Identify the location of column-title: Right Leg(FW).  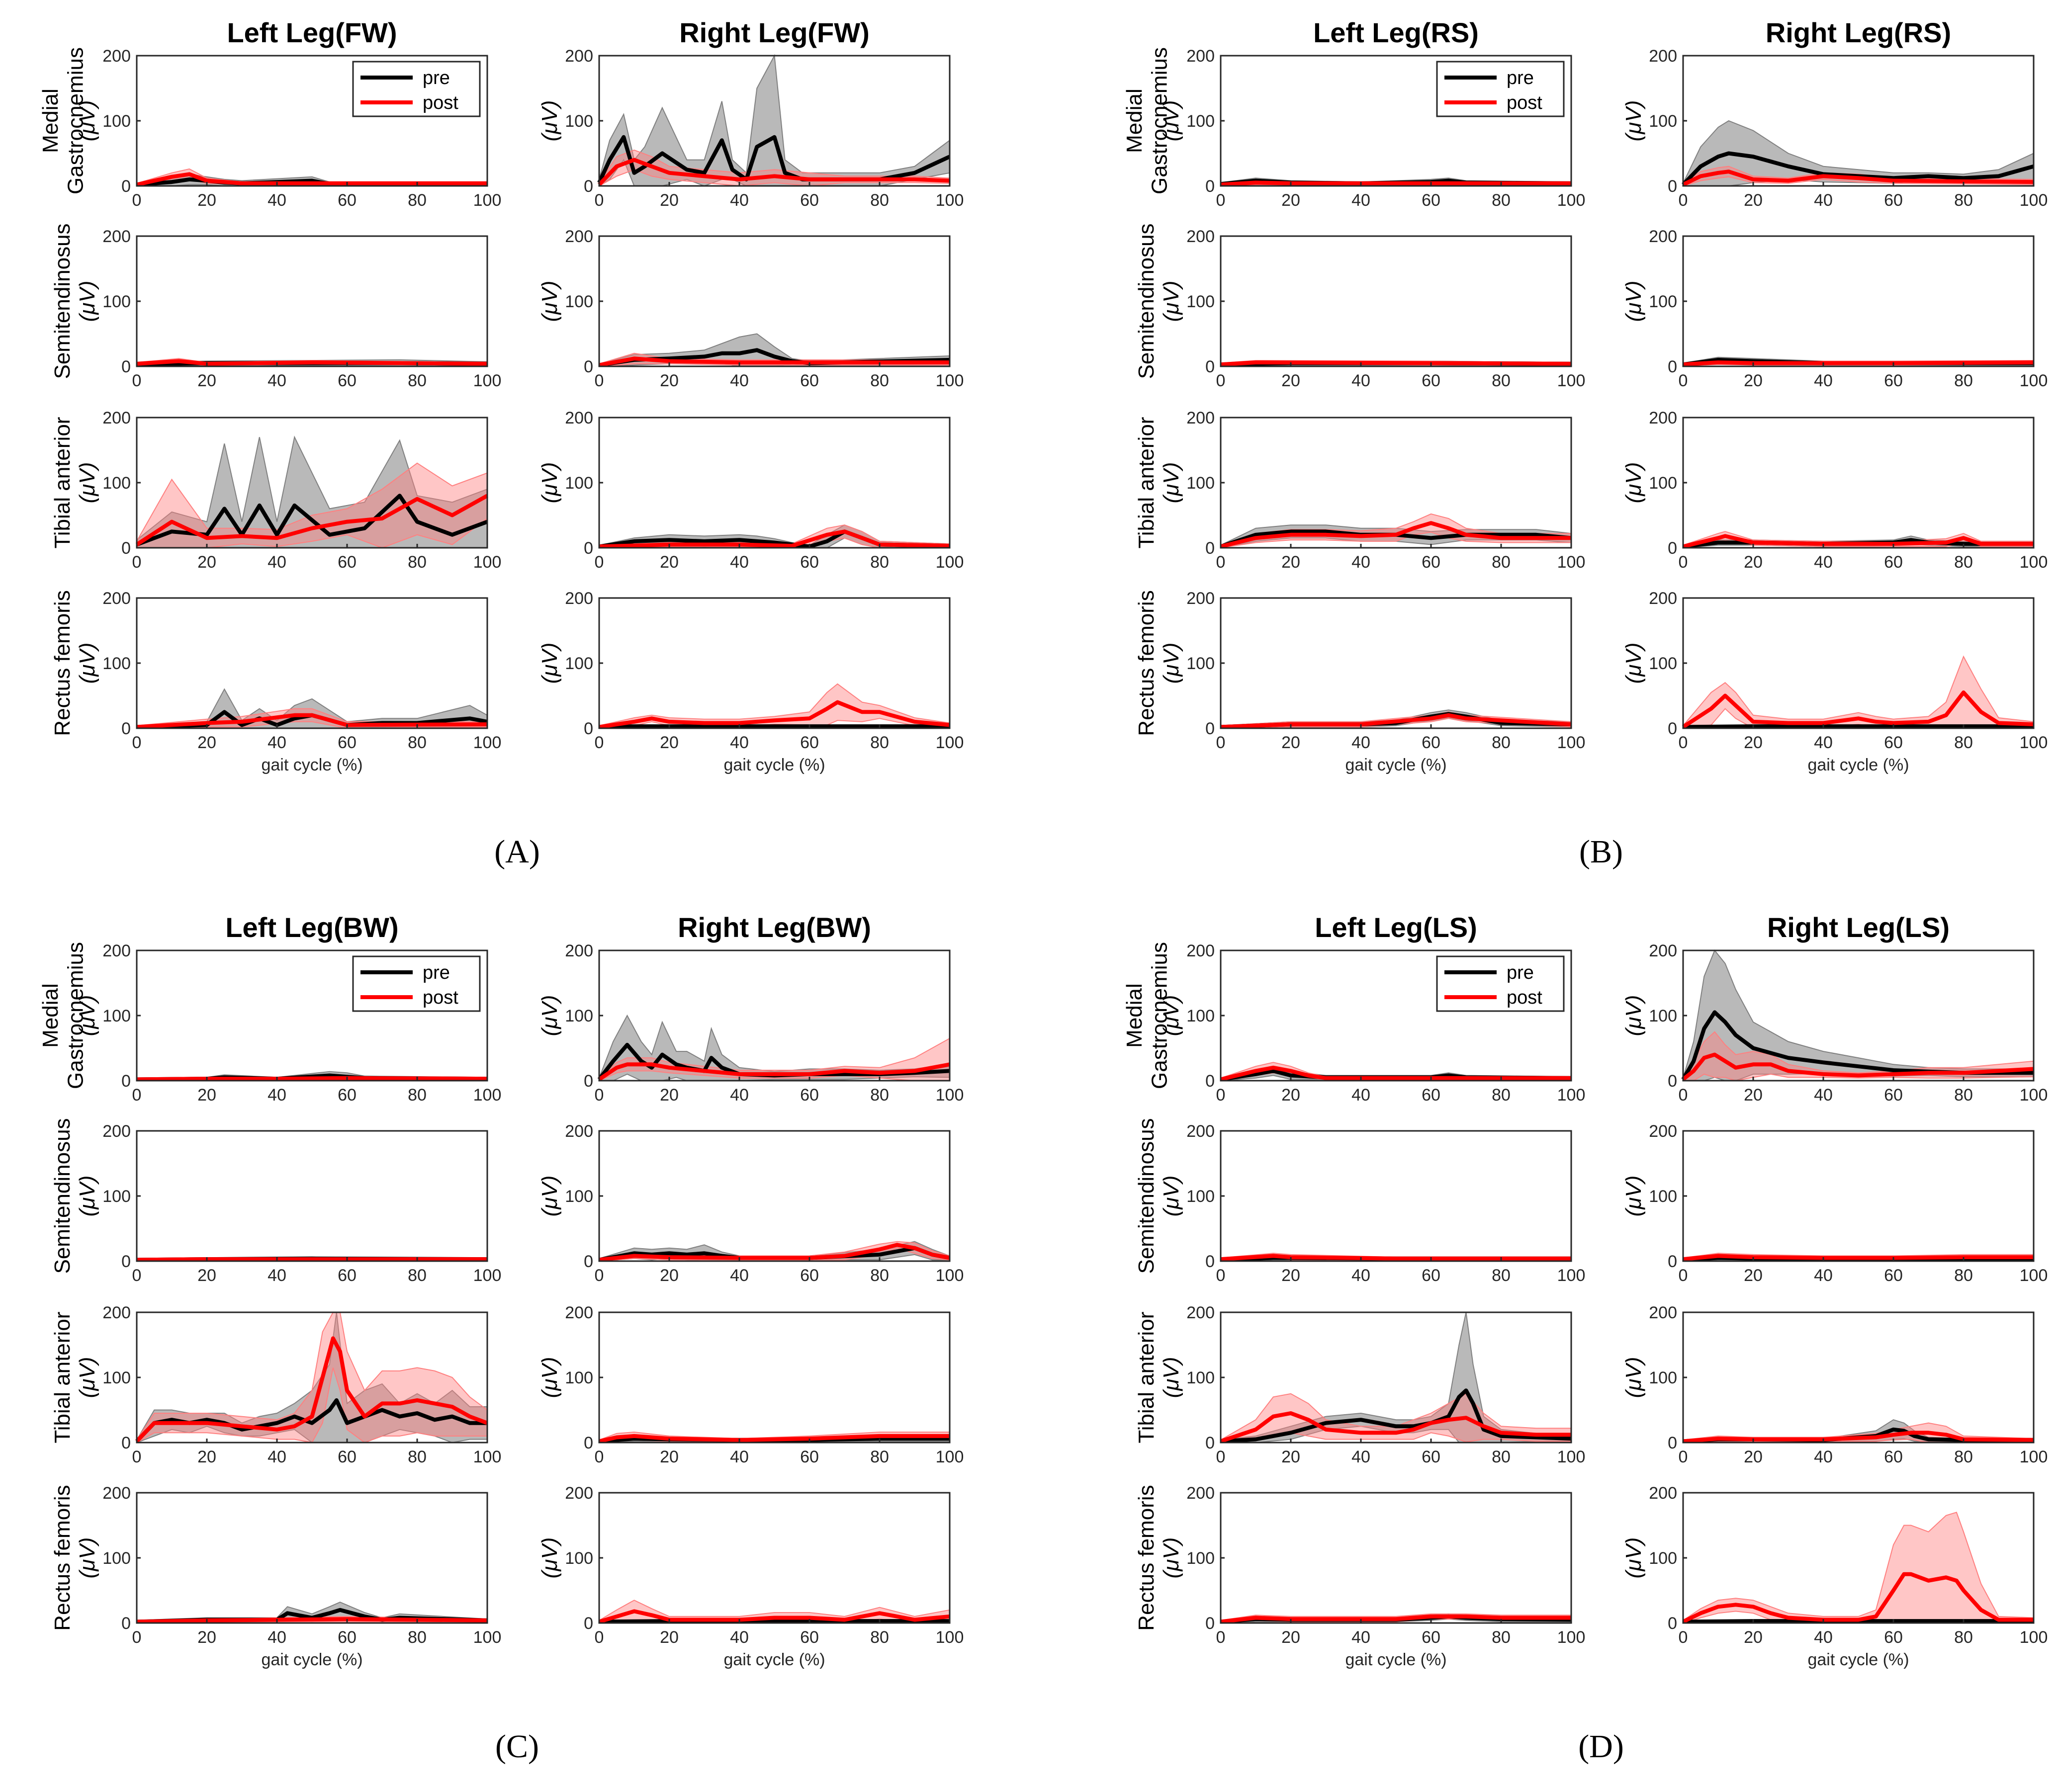
(774, 32).